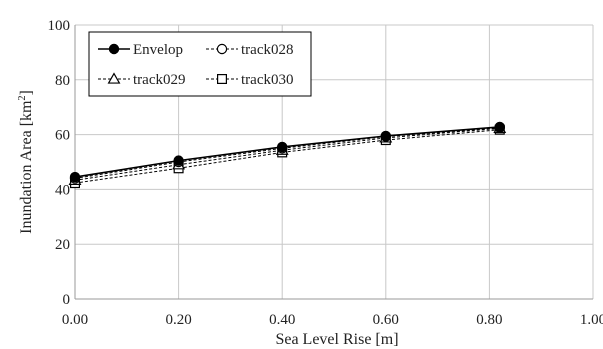 This screenshot has height=349, width=603. What do you see at coordinates (26, 167) in the screenshot?
I see `y-axis-title-main: Inundation Area [km` at bounding box center [26, 167].